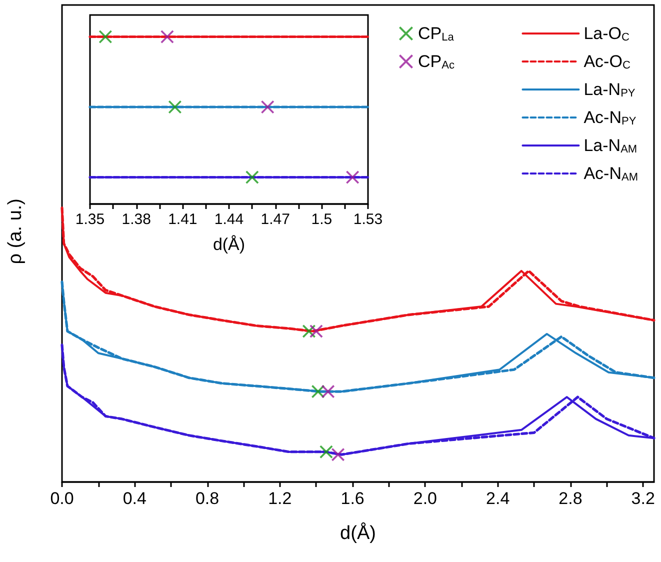 The height and width of the screenshot is (562, 661). What do you see at coordinates (229, 219) in the screenshot?
I see `x-tick-label: 1.44` at bounding box center [229, 219].